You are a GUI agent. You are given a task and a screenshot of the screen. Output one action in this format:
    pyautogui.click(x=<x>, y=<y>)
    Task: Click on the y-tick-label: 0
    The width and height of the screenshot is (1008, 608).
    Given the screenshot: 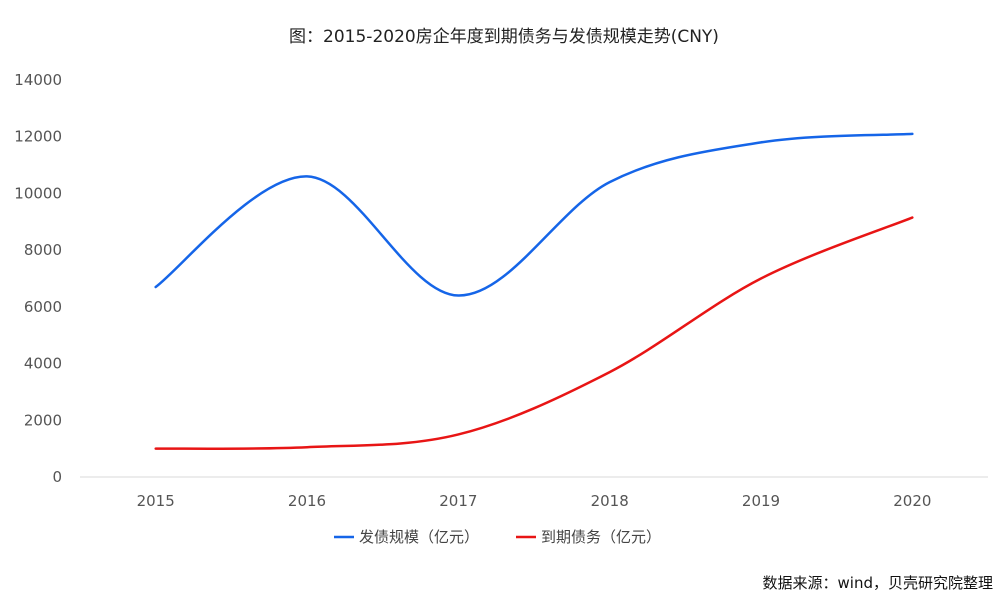 What is the action you would take?
    pyautogui.click(x=57, y=477)
    